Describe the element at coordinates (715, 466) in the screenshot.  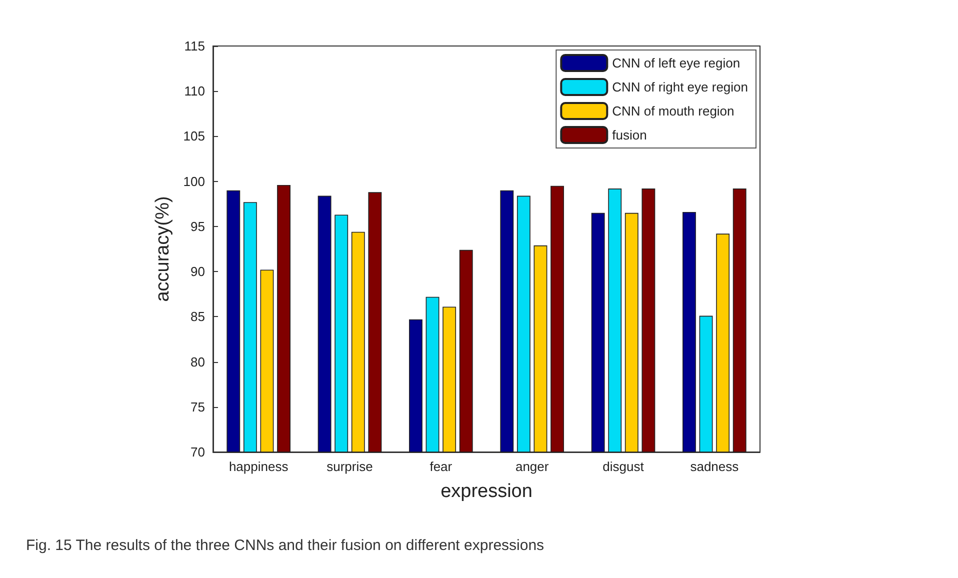
I see `x-tick-label: sadness` at that location.